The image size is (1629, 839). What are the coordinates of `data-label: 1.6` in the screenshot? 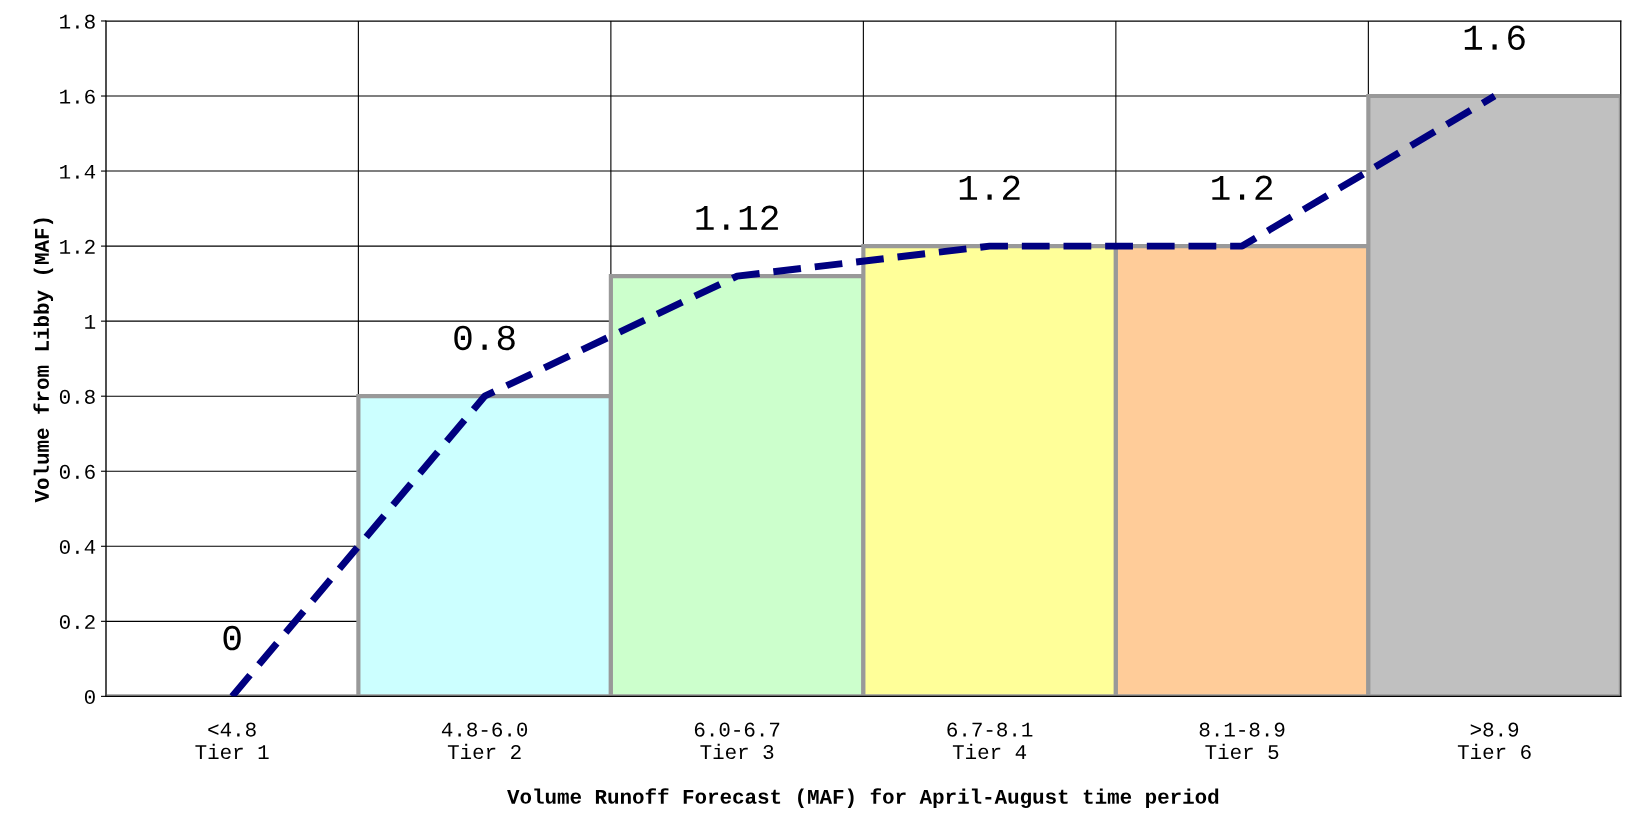 It's located at (1494, 37).